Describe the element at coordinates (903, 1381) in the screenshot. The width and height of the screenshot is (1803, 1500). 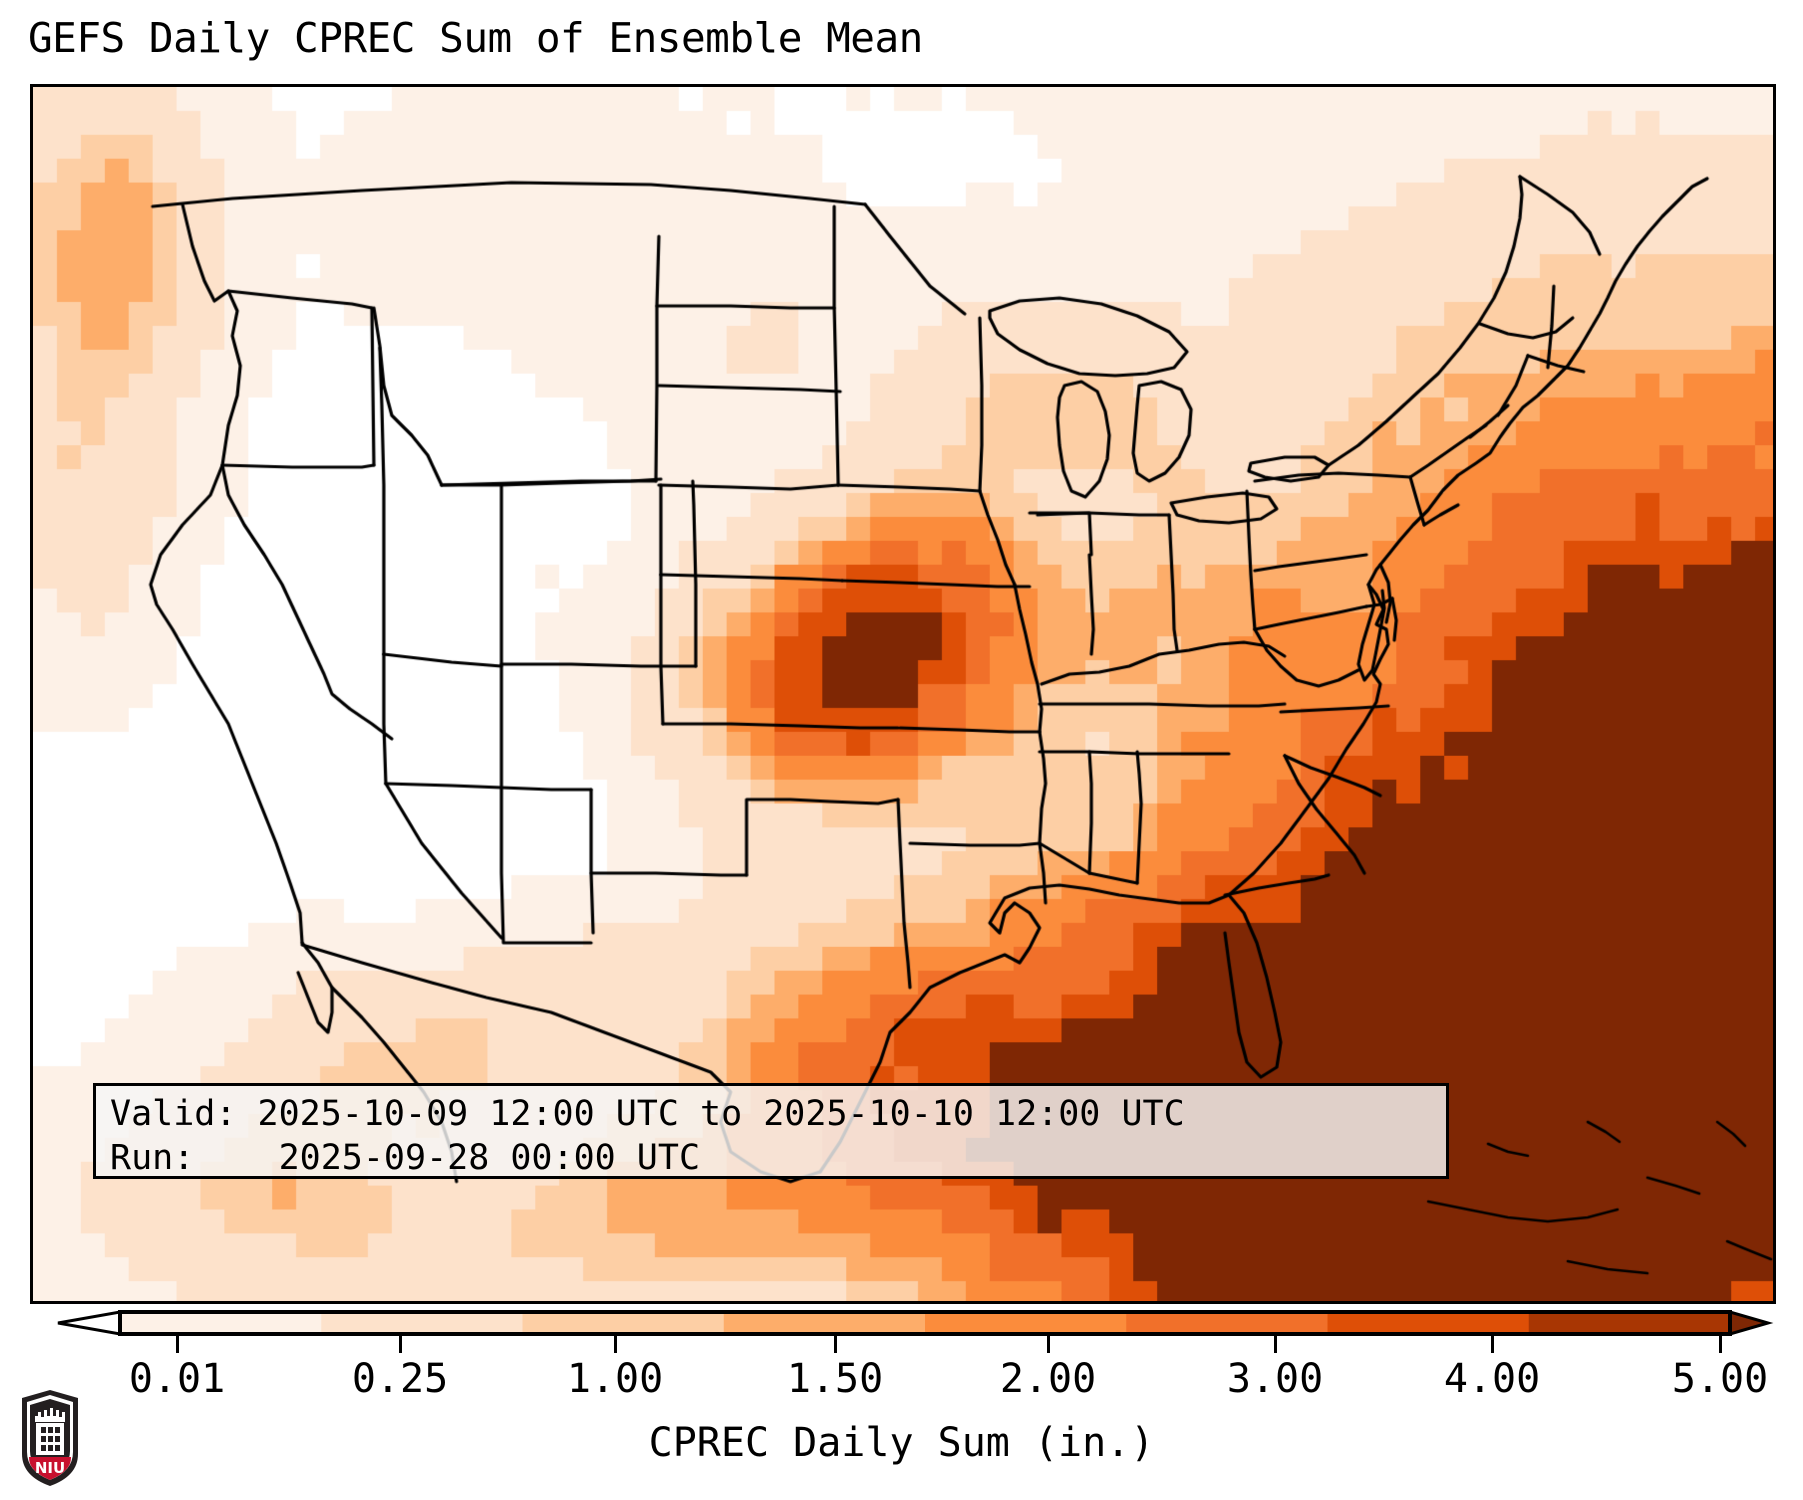
I see `colorbar-tick-labels: 0.01 0.25 1.00 1.50 2.00 3.00 4.00 5.00` at that location.